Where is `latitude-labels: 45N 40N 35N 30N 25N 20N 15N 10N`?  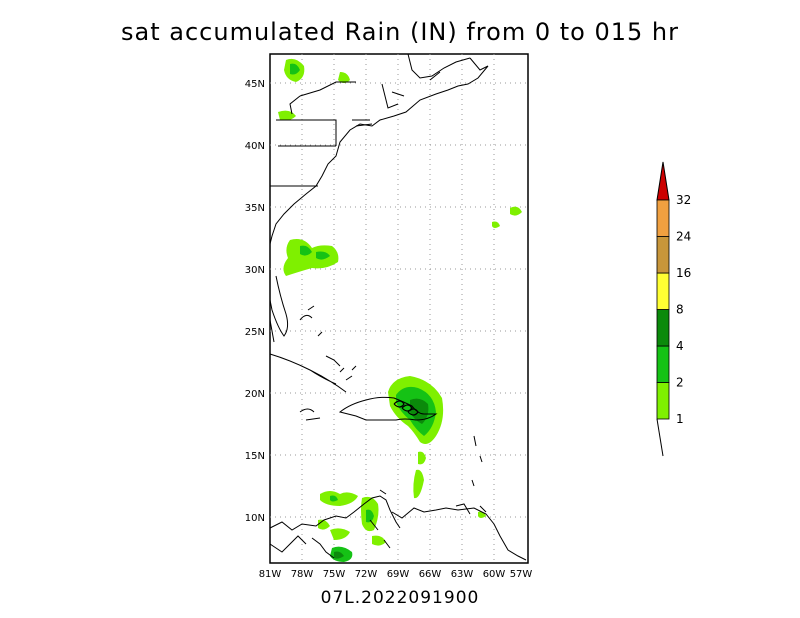 latitude-labels: 45N 40N 35N 30N 25N 20N 15N 10N is located at coordinates (255, 301).